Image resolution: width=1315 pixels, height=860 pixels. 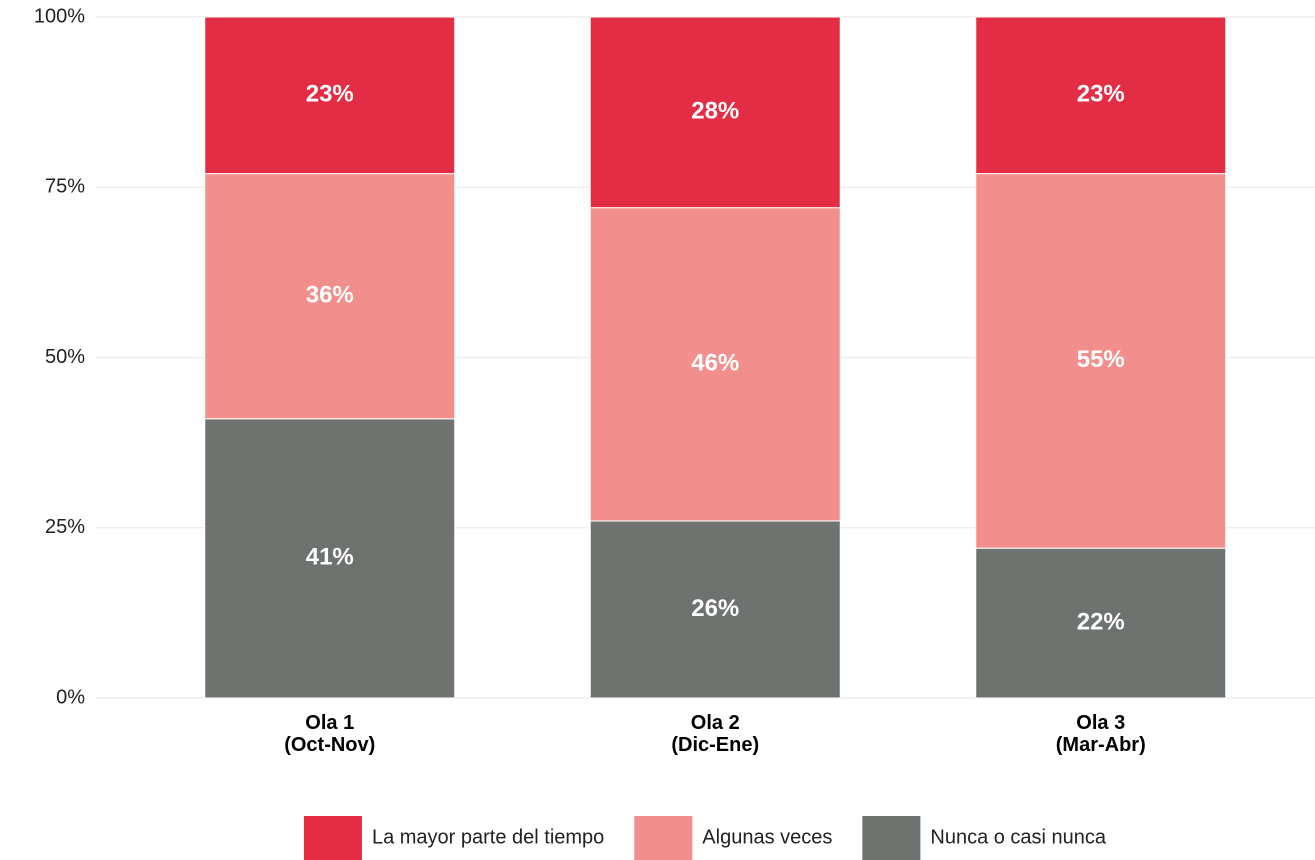 I want to click on y-tick-label: 50%, so click(x=65, y=357).